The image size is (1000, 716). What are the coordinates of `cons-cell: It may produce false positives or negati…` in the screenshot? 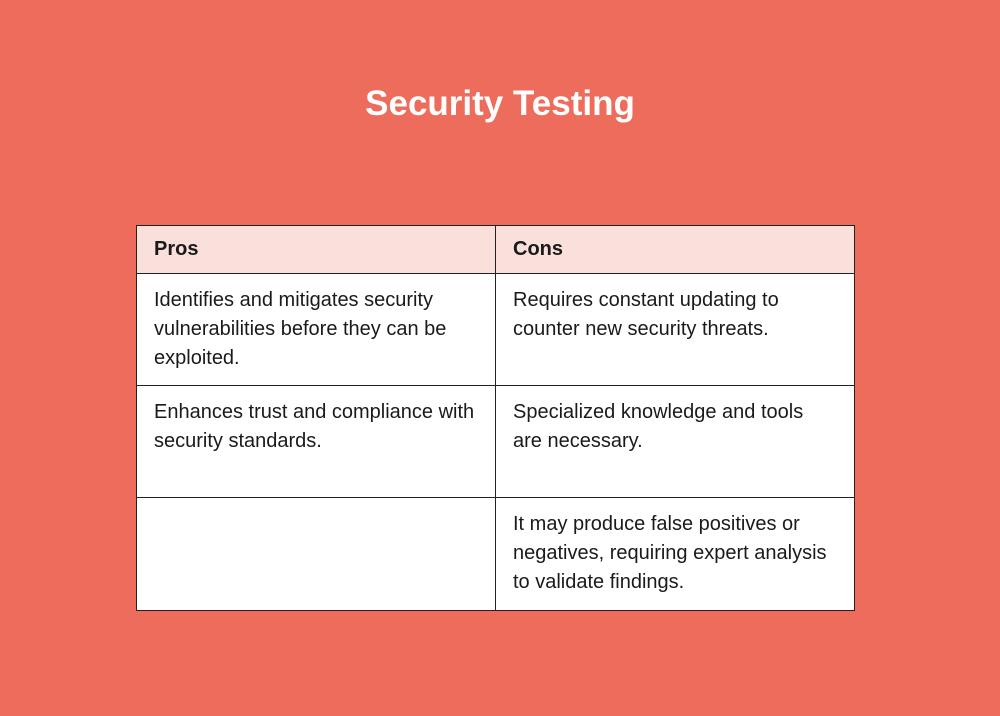 It's located at (675, 554).